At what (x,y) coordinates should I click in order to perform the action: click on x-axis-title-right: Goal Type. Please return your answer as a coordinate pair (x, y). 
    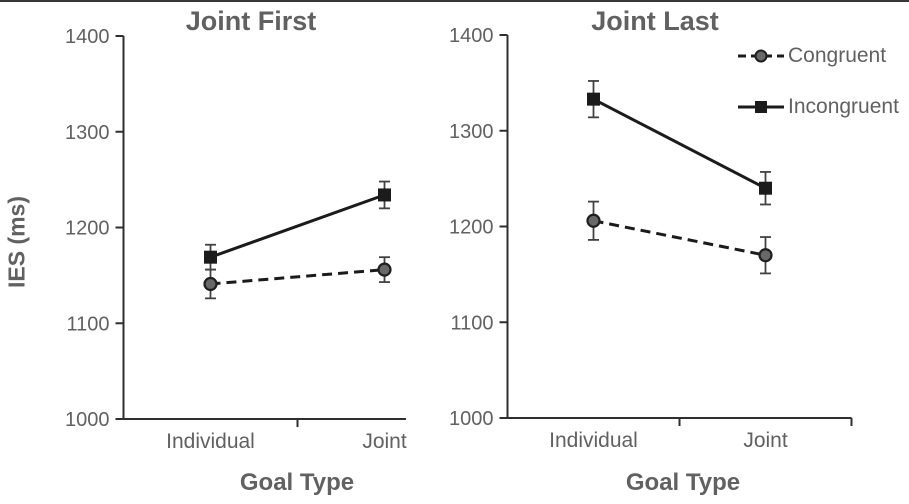
    Looking at the image, I should click on (683, 482).